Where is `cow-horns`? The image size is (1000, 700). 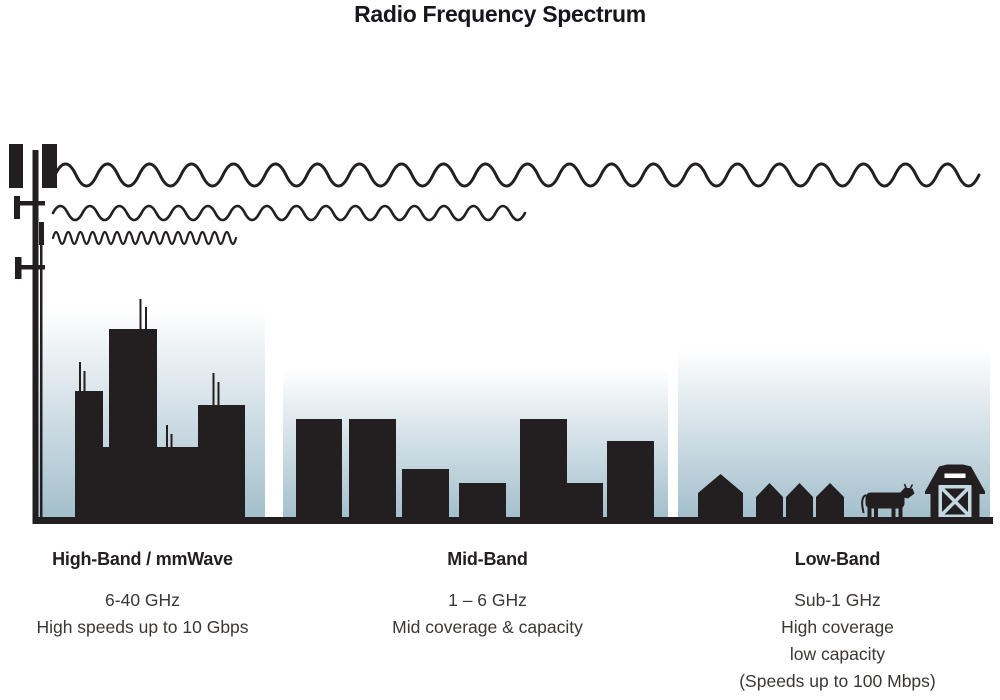
cow-horns is located at coordinates (908, 486).